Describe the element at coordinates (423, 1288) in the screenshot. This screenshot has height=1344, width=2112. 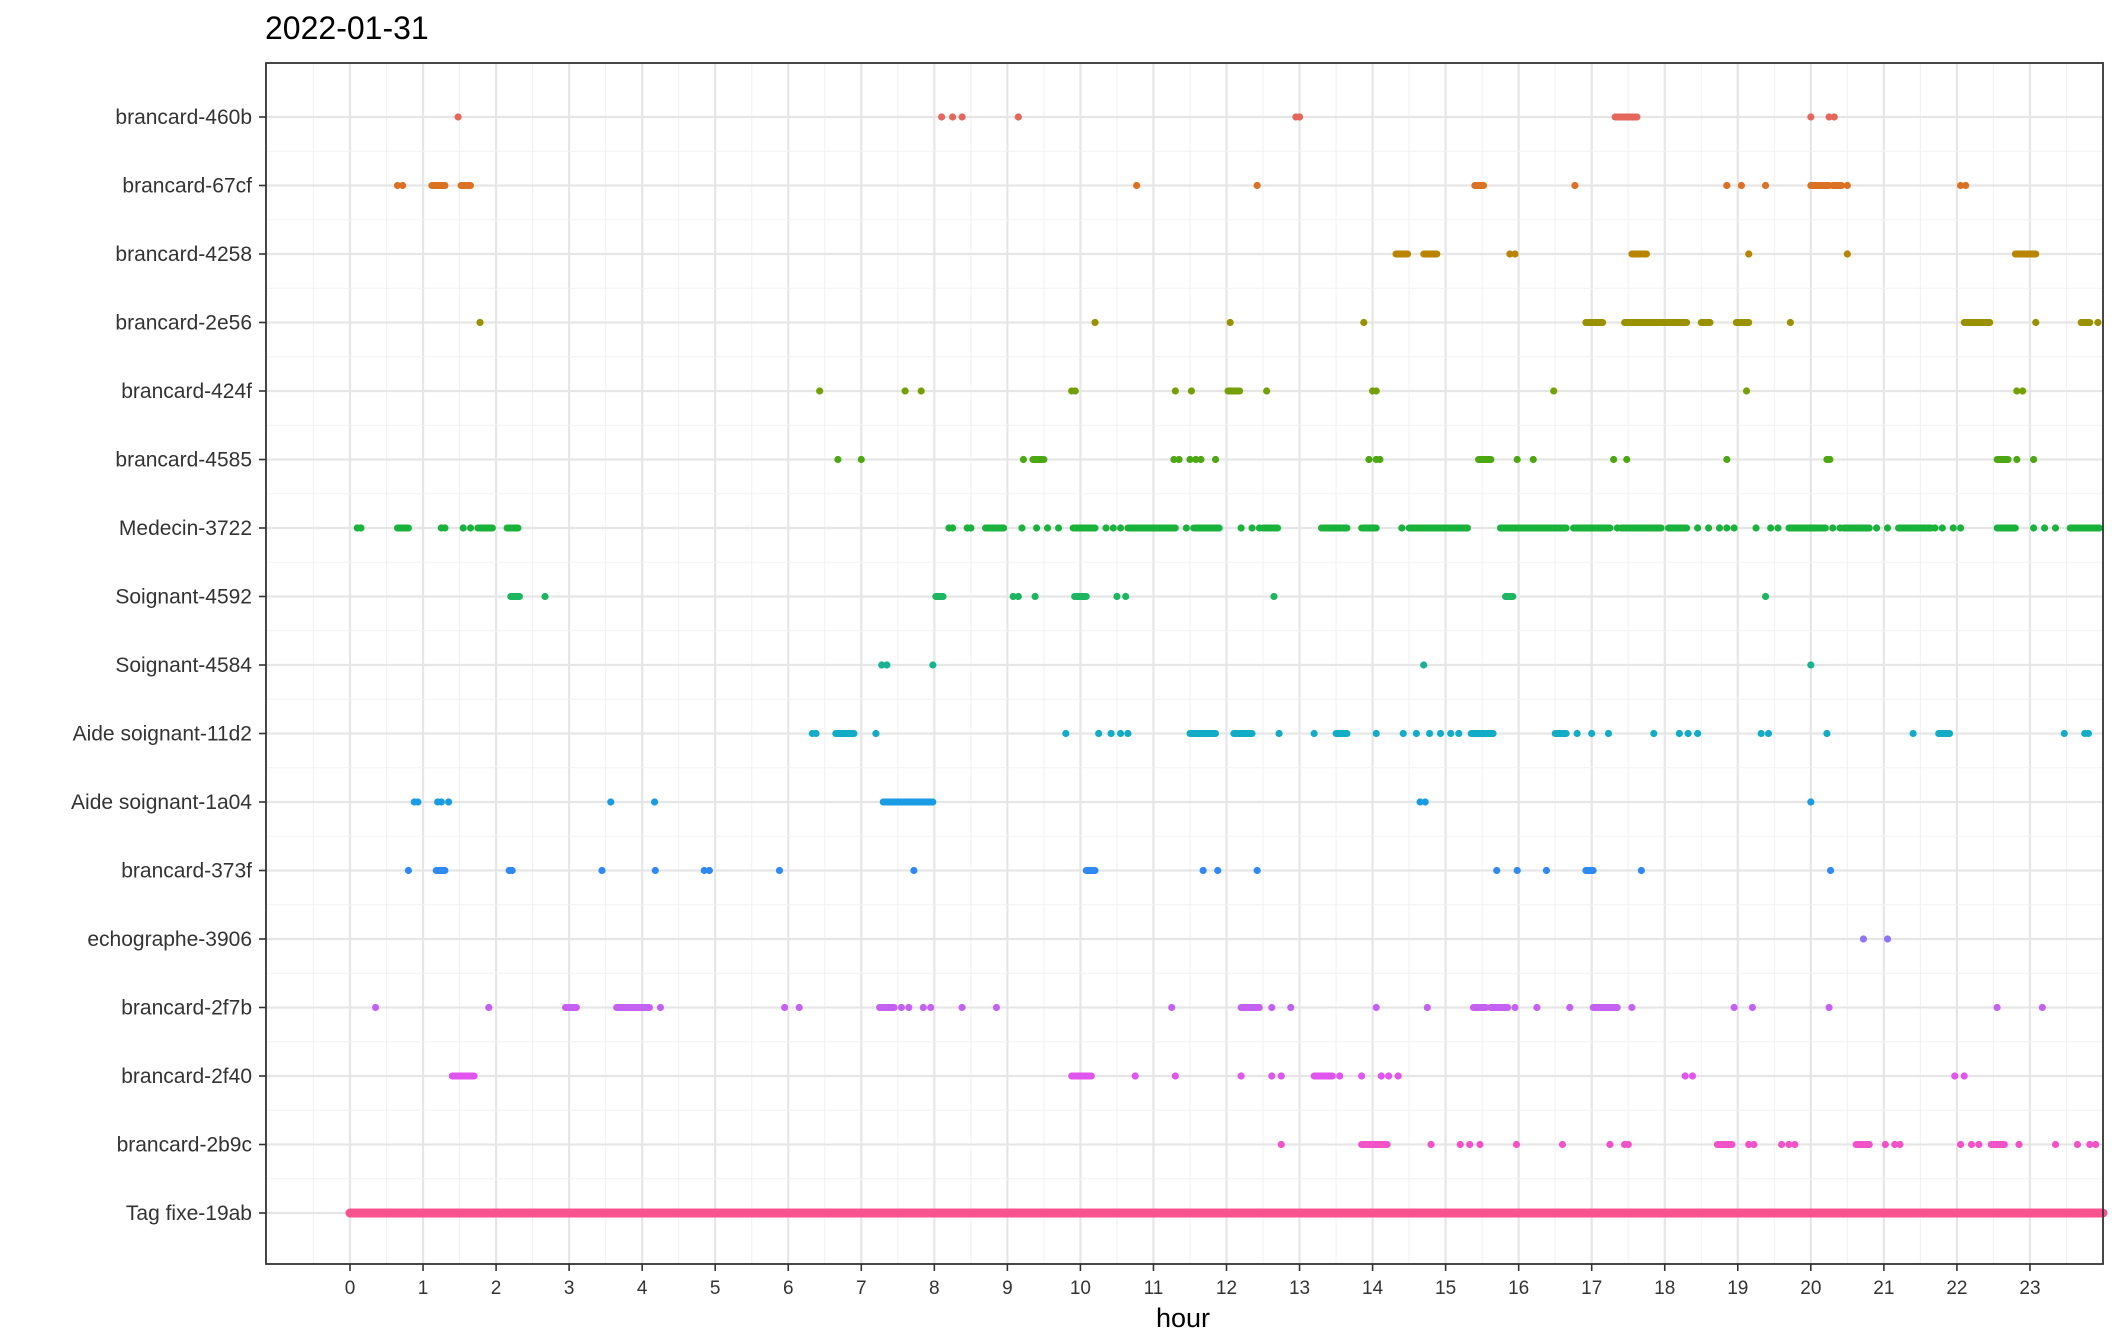
I see `x-tick-label: 1` at that location.